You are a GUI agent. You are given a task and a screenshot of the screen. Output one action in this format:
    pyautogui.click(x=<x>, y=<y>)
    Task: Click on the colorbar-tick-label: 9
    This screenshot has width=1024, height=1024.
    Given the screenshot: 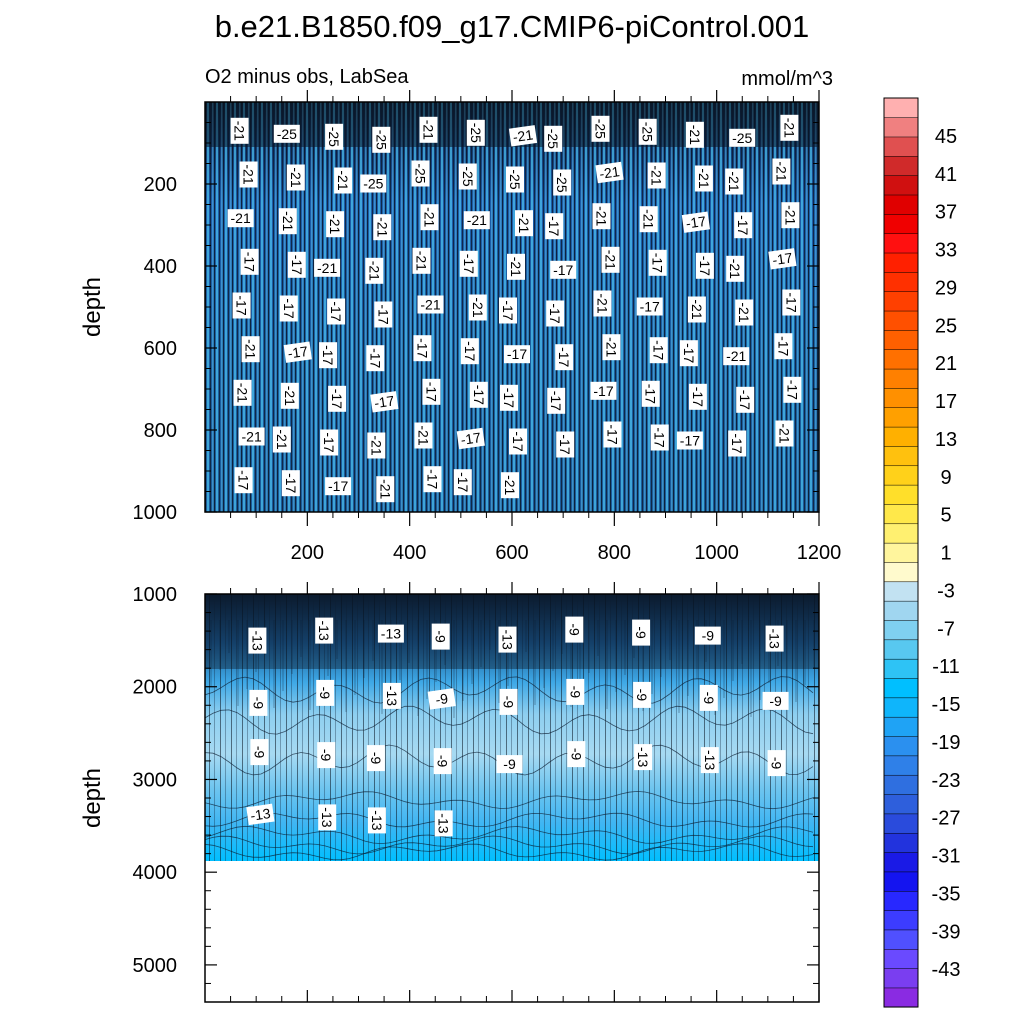 What is the action you would take?
    pyautogui.click(x=945, y=478)
    